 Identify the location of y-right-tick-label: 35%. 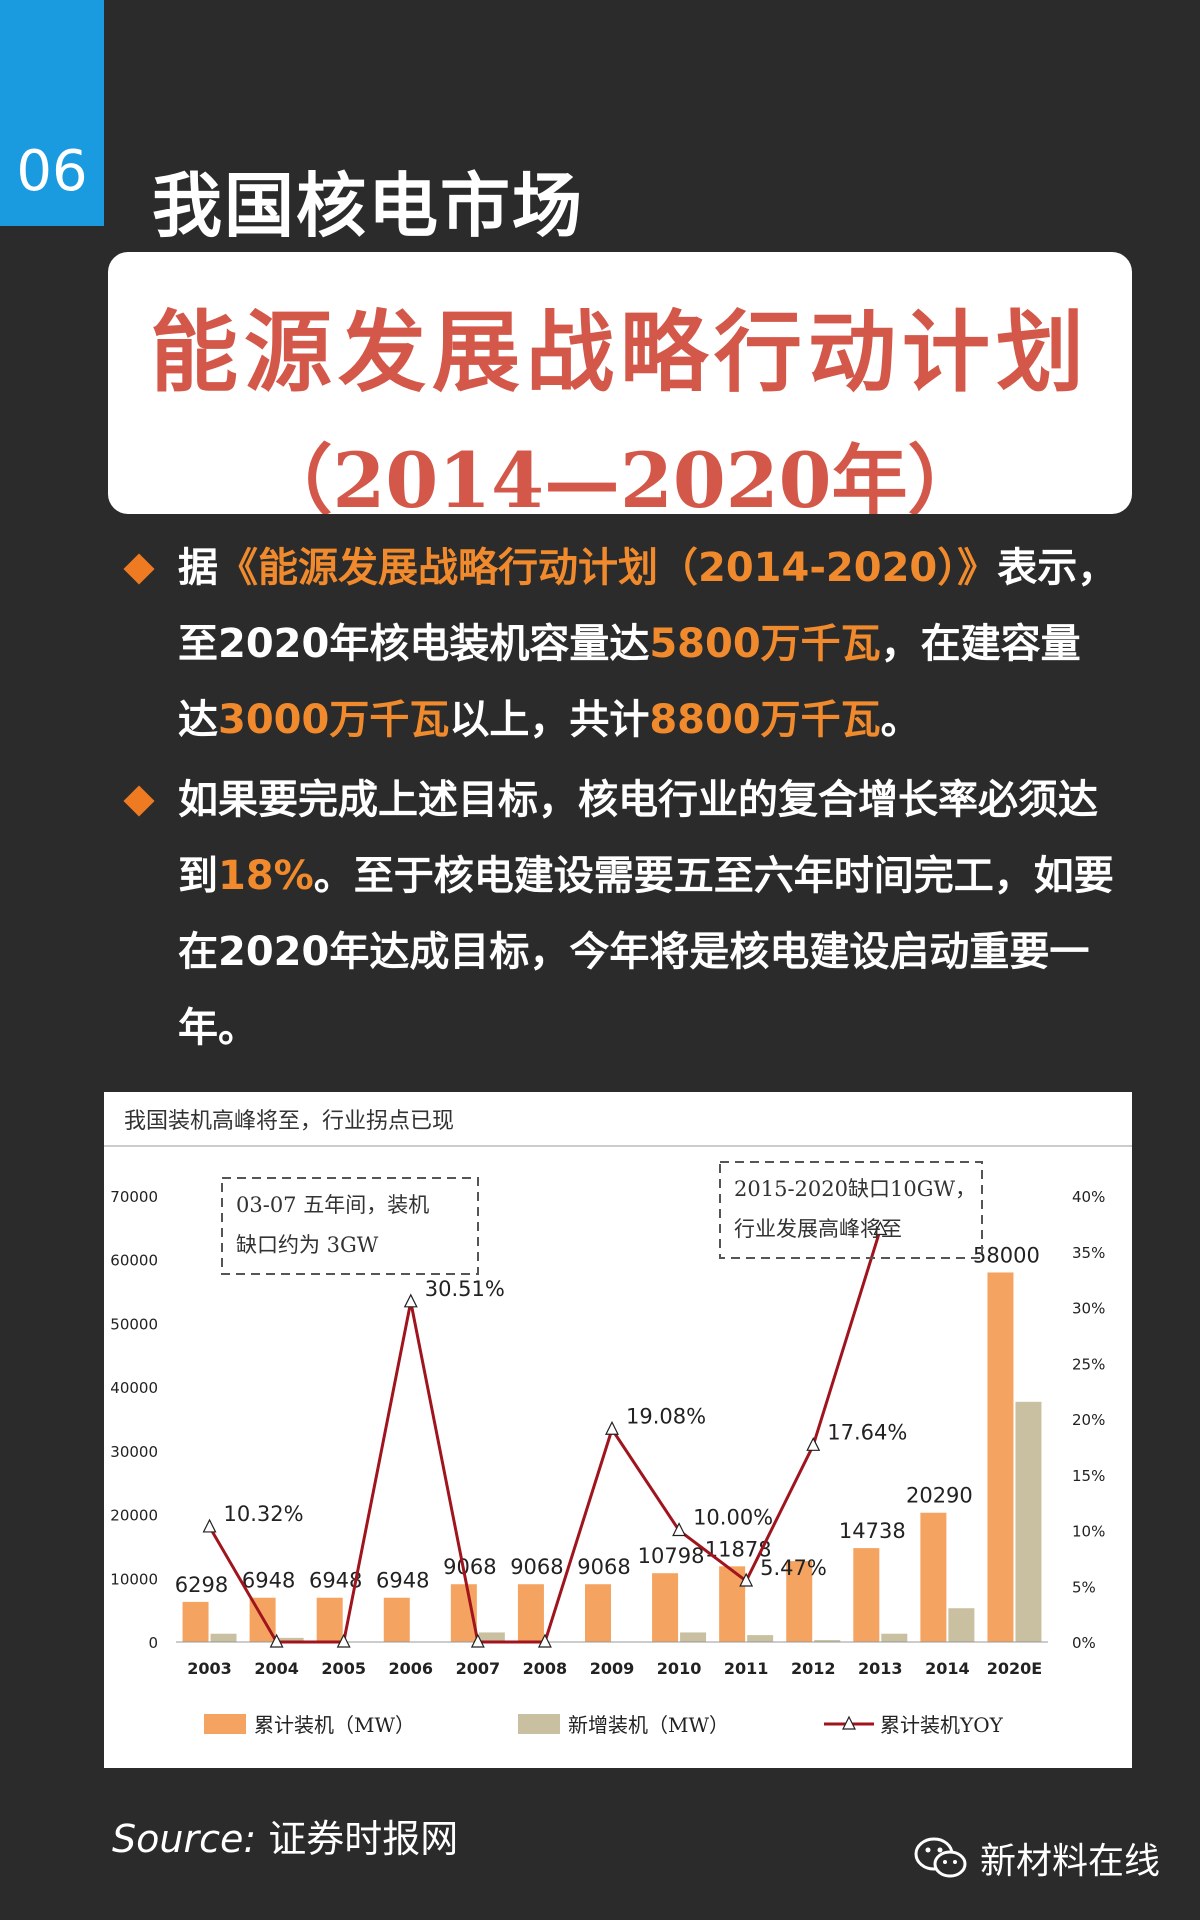
(1088, 1253).